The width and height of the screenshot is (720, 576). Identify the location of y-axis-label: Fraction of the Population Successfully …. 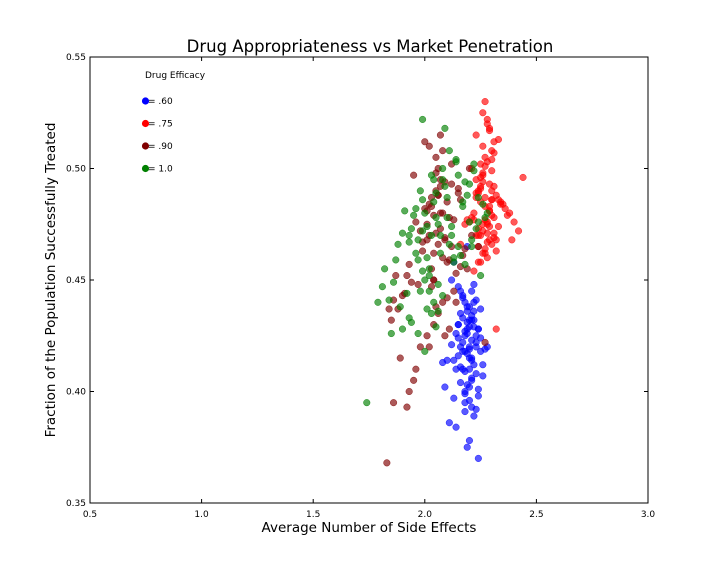
(51, 280).